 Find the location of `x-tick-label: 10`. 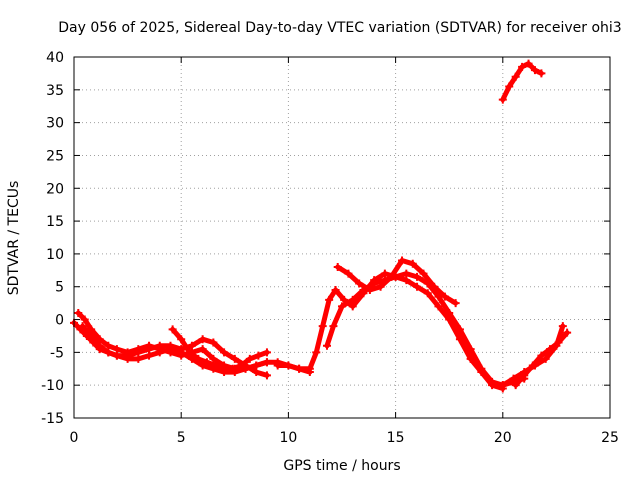

x-tick-label: 10 is located at coordinates (288, 438).